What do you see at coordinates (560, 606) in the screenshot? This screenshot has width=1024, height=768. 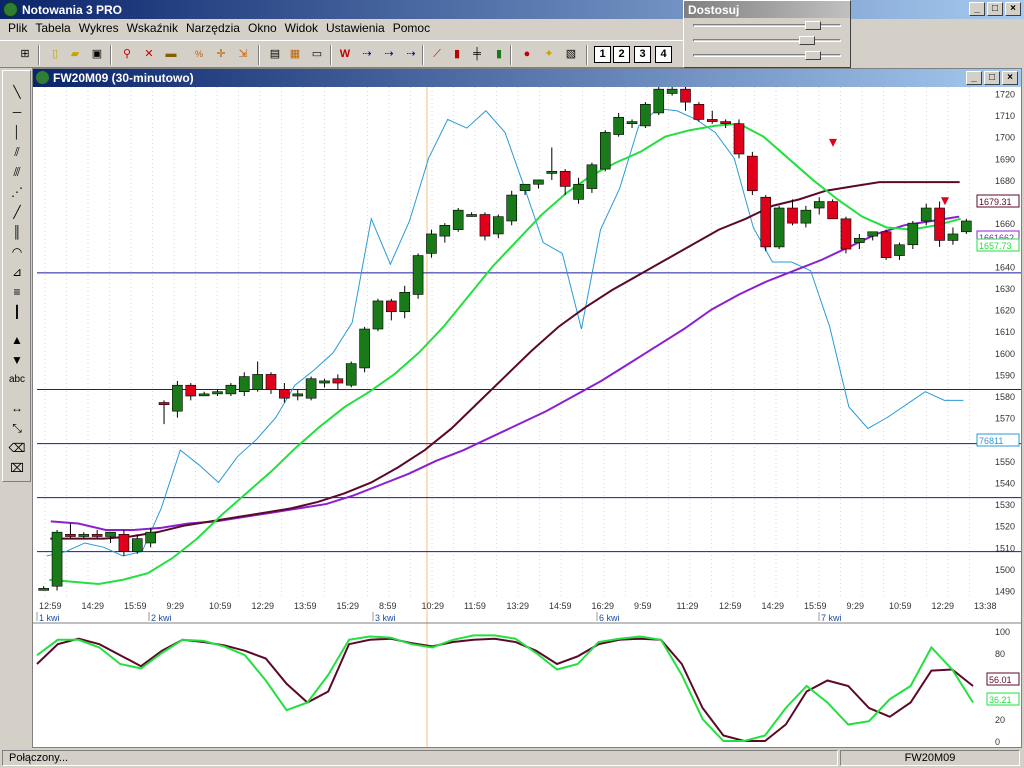 I see `x-time-label: 14:59` at bounding box center [560, 606].